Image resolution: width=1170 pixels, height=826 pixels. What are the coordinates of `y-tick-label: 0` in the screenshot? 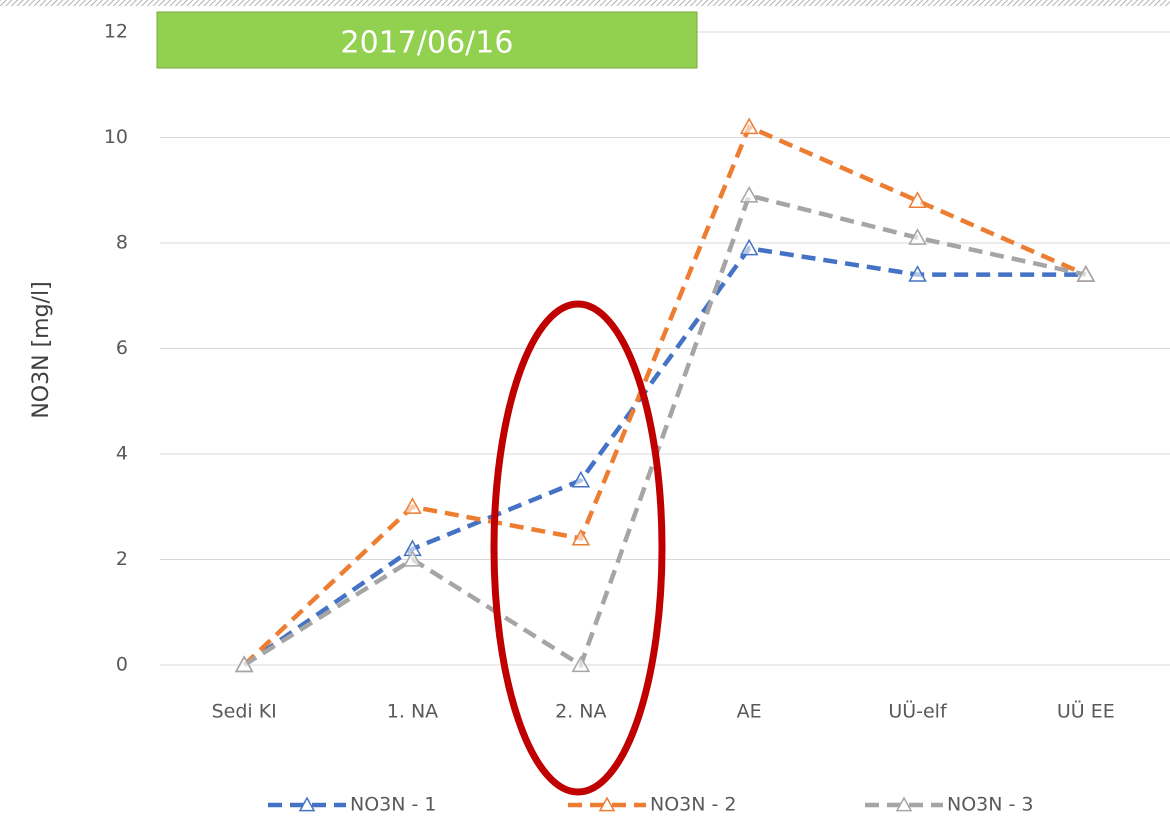 It's located at (122, 665).